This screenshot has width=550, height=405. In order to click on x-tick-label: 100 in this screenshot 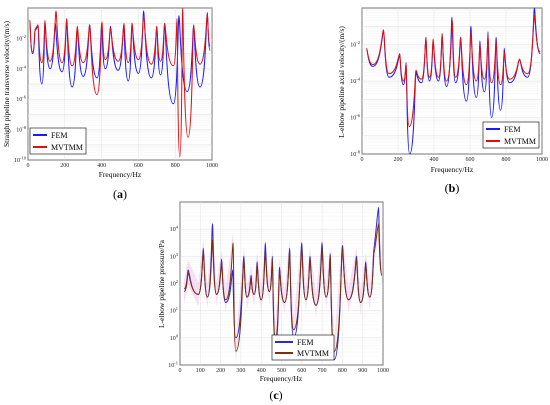, I will do `click(200, 371)`.